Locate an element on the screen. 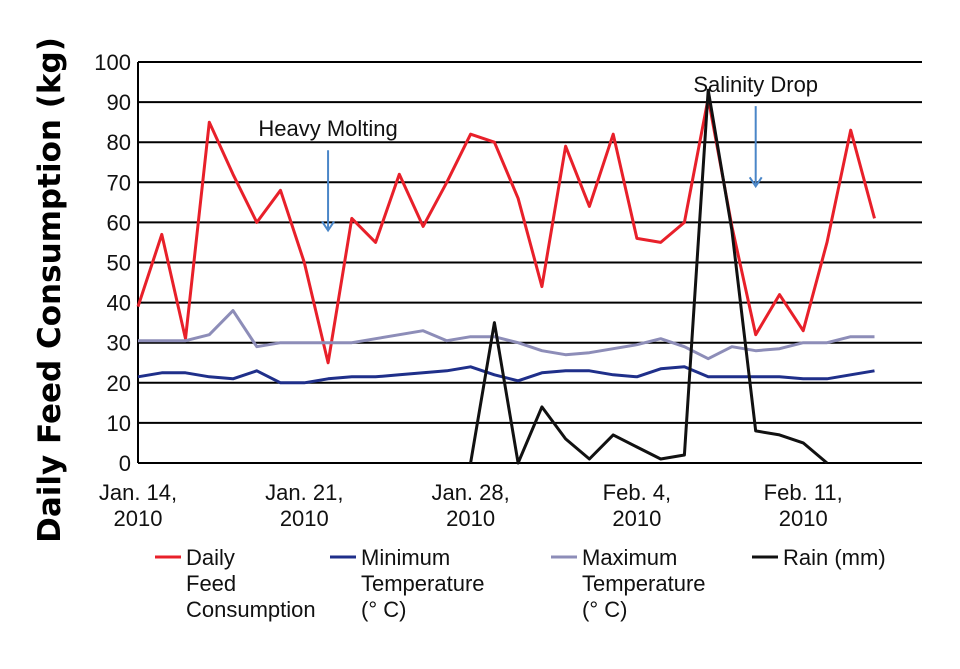  y-tick-label: 0 is located at coordinates (125, 463).